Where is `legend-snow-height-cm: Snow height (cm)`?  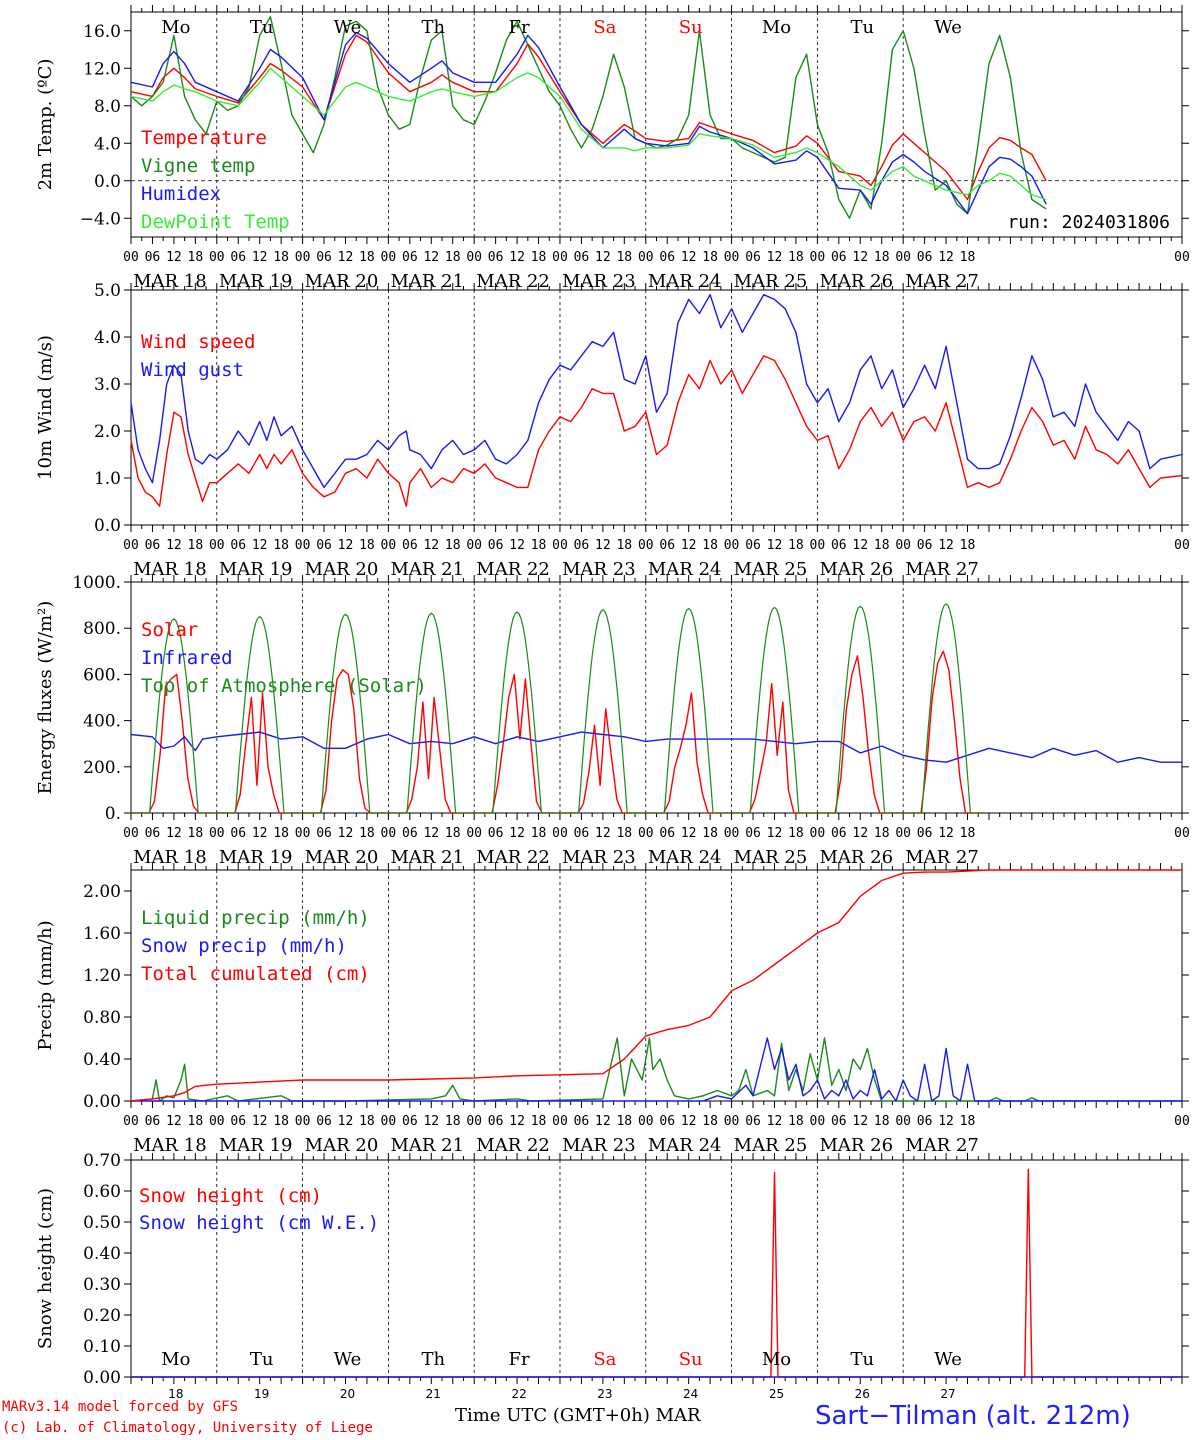 legend-snow-height-cm: Snow height (cm) is located at coordinates (230, 1196).